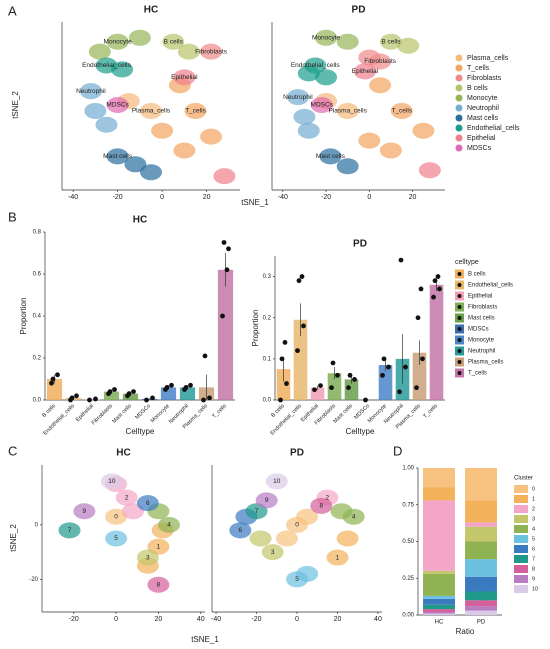  I want to click on cluster-label: T_cells, so click(401, 111).